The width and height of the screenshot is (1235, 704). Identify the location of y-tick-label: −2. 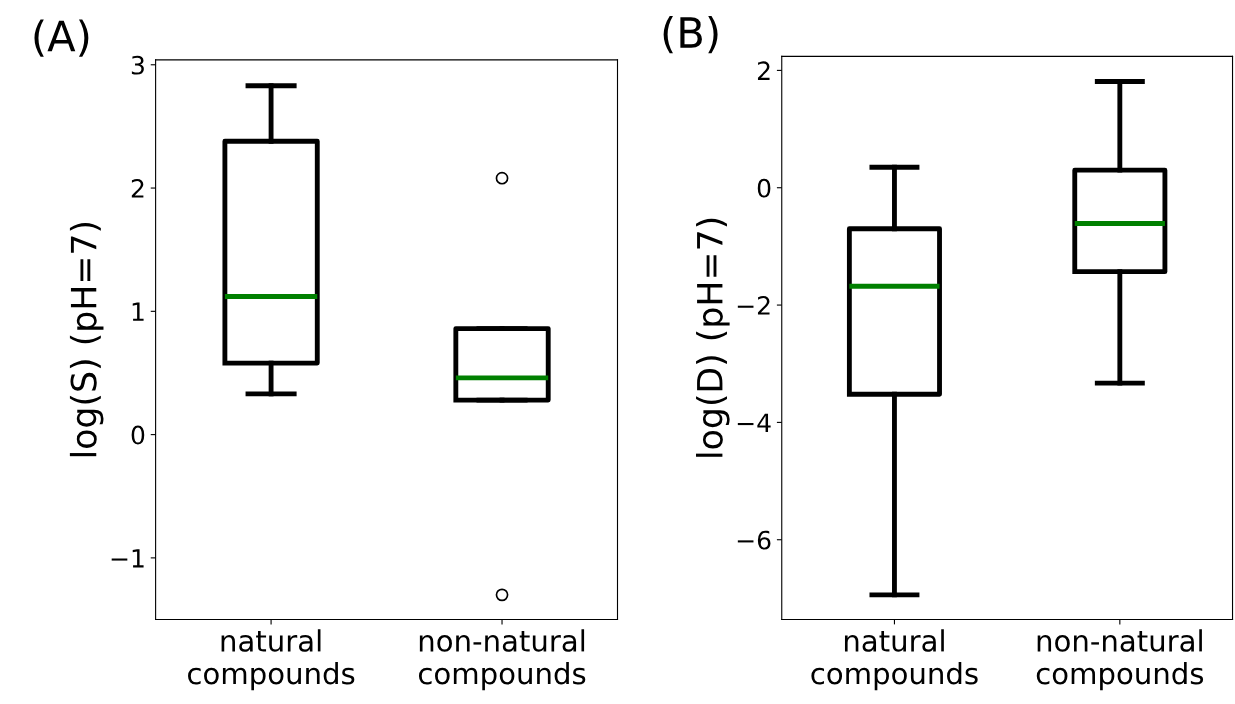
(753, 305).